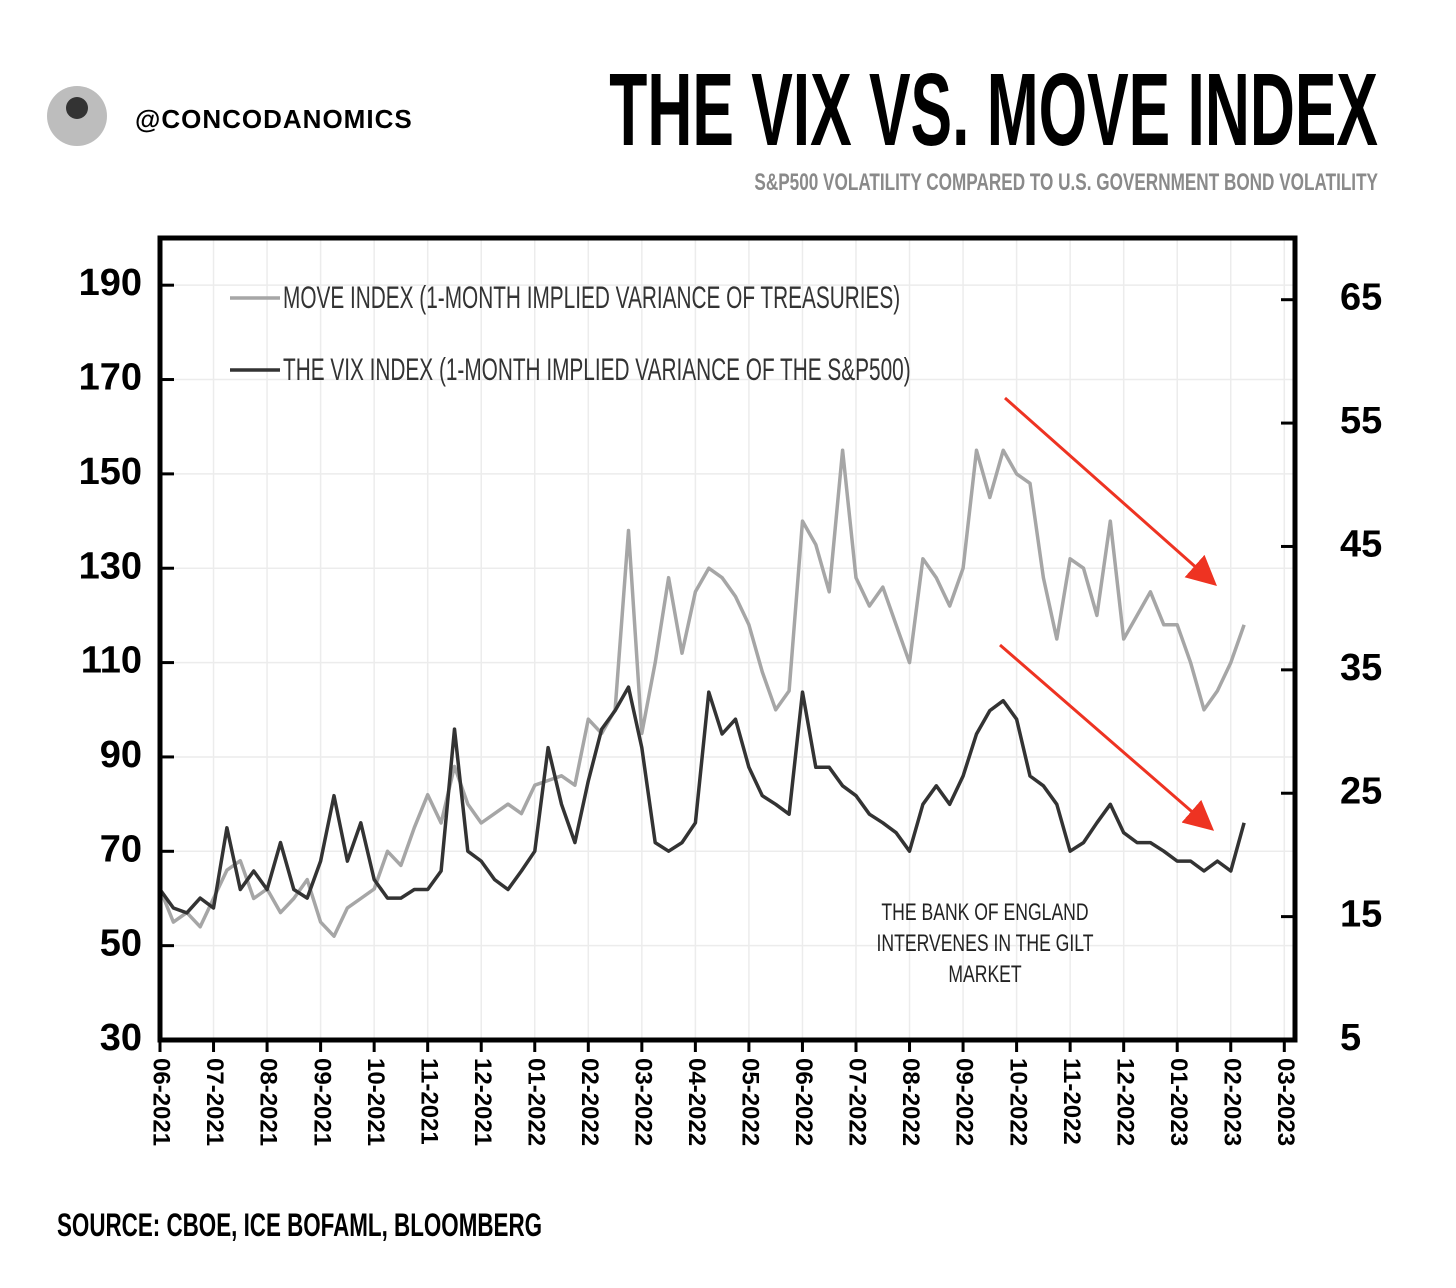 The image size is (1456, 1288). I want to click on annotation-line: THE BANK OF ENGLAND, so click(984, 912).